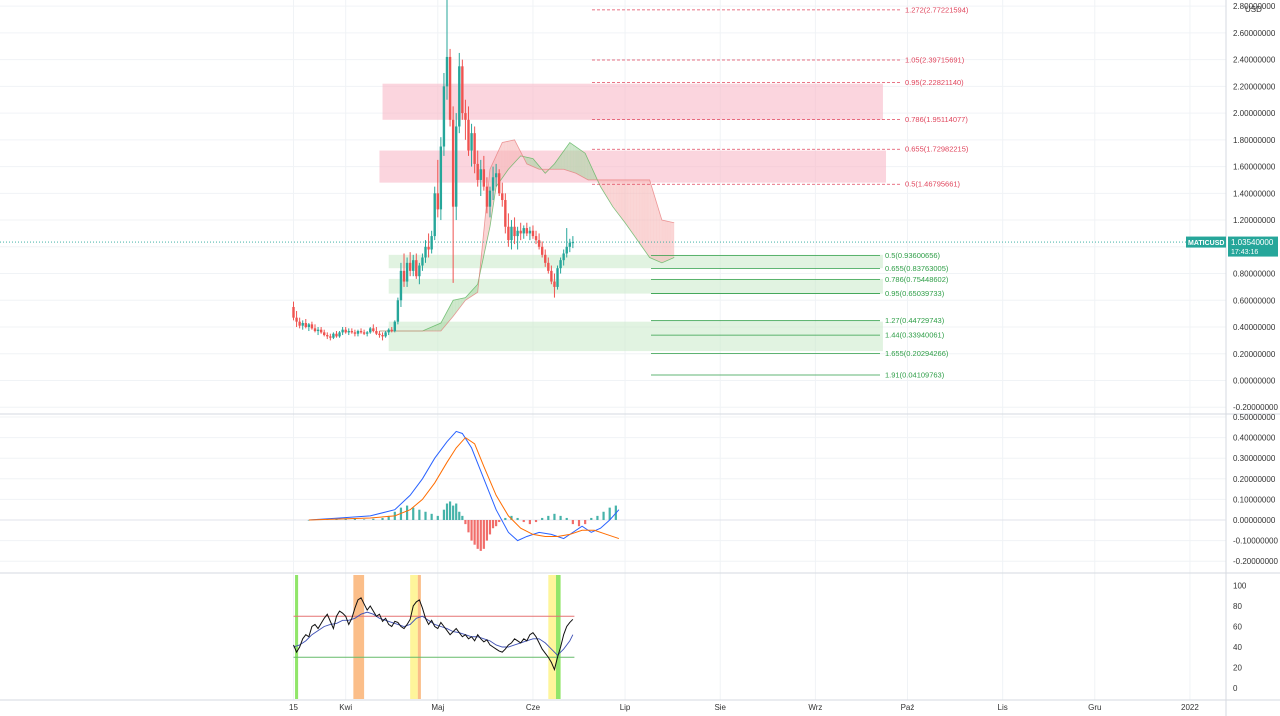  I want to click on price-axis-label: 0.00000000, so click(1254, 381).